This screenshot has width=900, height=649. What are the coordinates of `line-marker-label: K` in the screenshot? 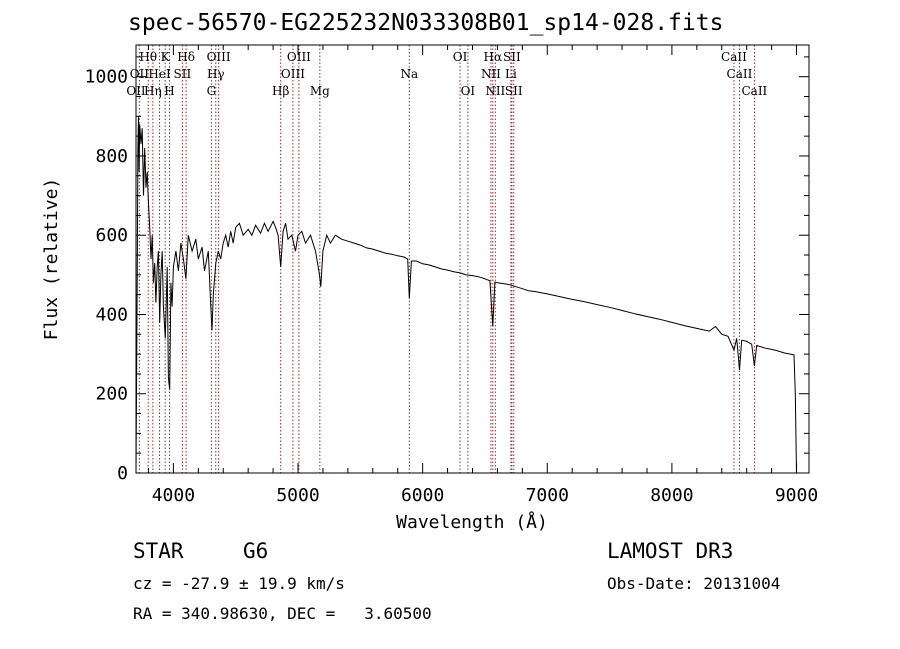 It's located at (166, 57).